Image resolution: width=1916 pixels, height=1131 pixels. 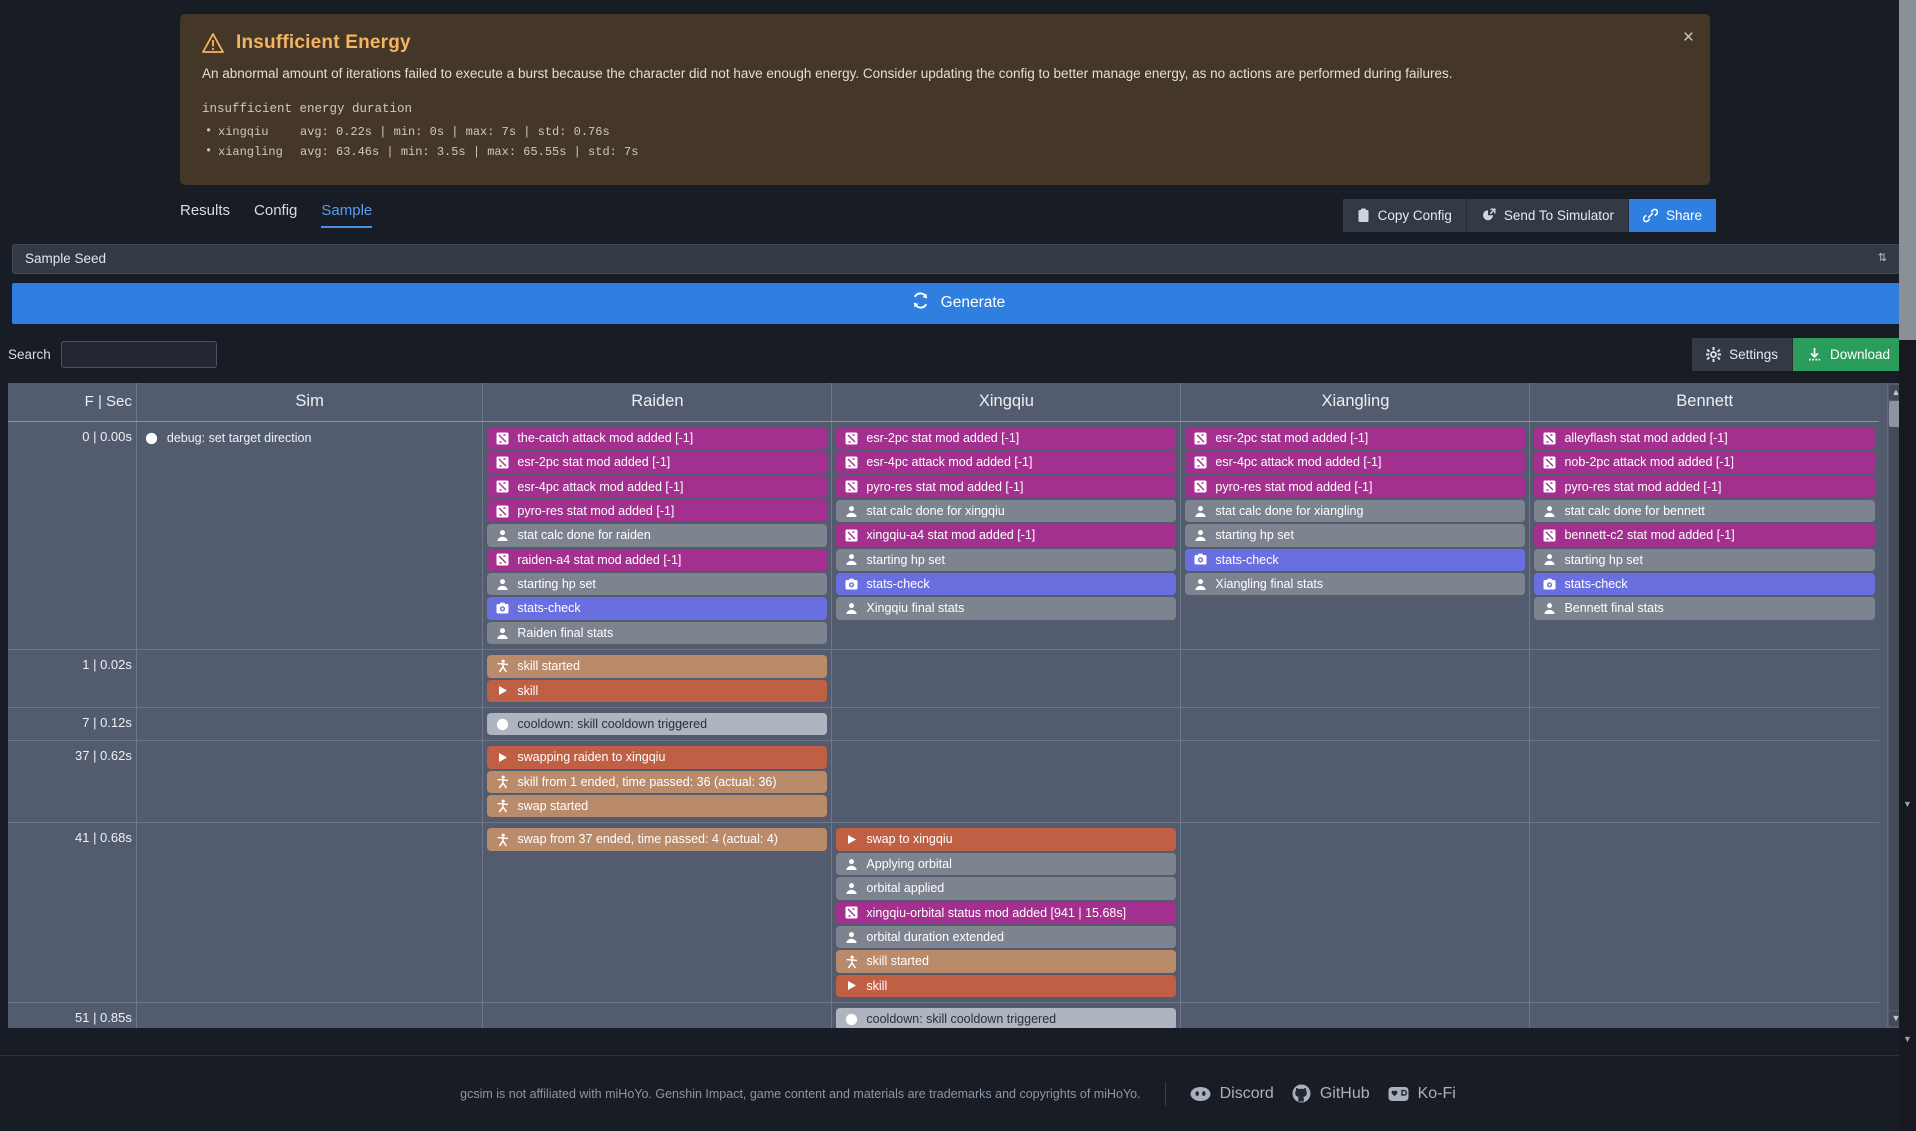 I want to click on log-event: orbital duration extended, so click(x=1006, y=937).